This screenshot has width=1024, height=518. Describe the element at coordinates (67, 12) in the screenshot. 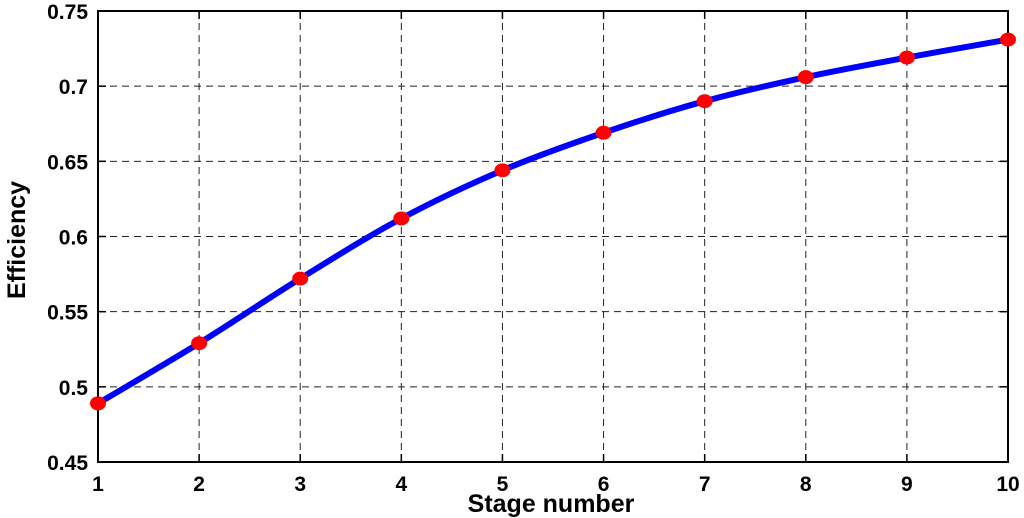

I see `y-tick-label: 0.75` at that location.